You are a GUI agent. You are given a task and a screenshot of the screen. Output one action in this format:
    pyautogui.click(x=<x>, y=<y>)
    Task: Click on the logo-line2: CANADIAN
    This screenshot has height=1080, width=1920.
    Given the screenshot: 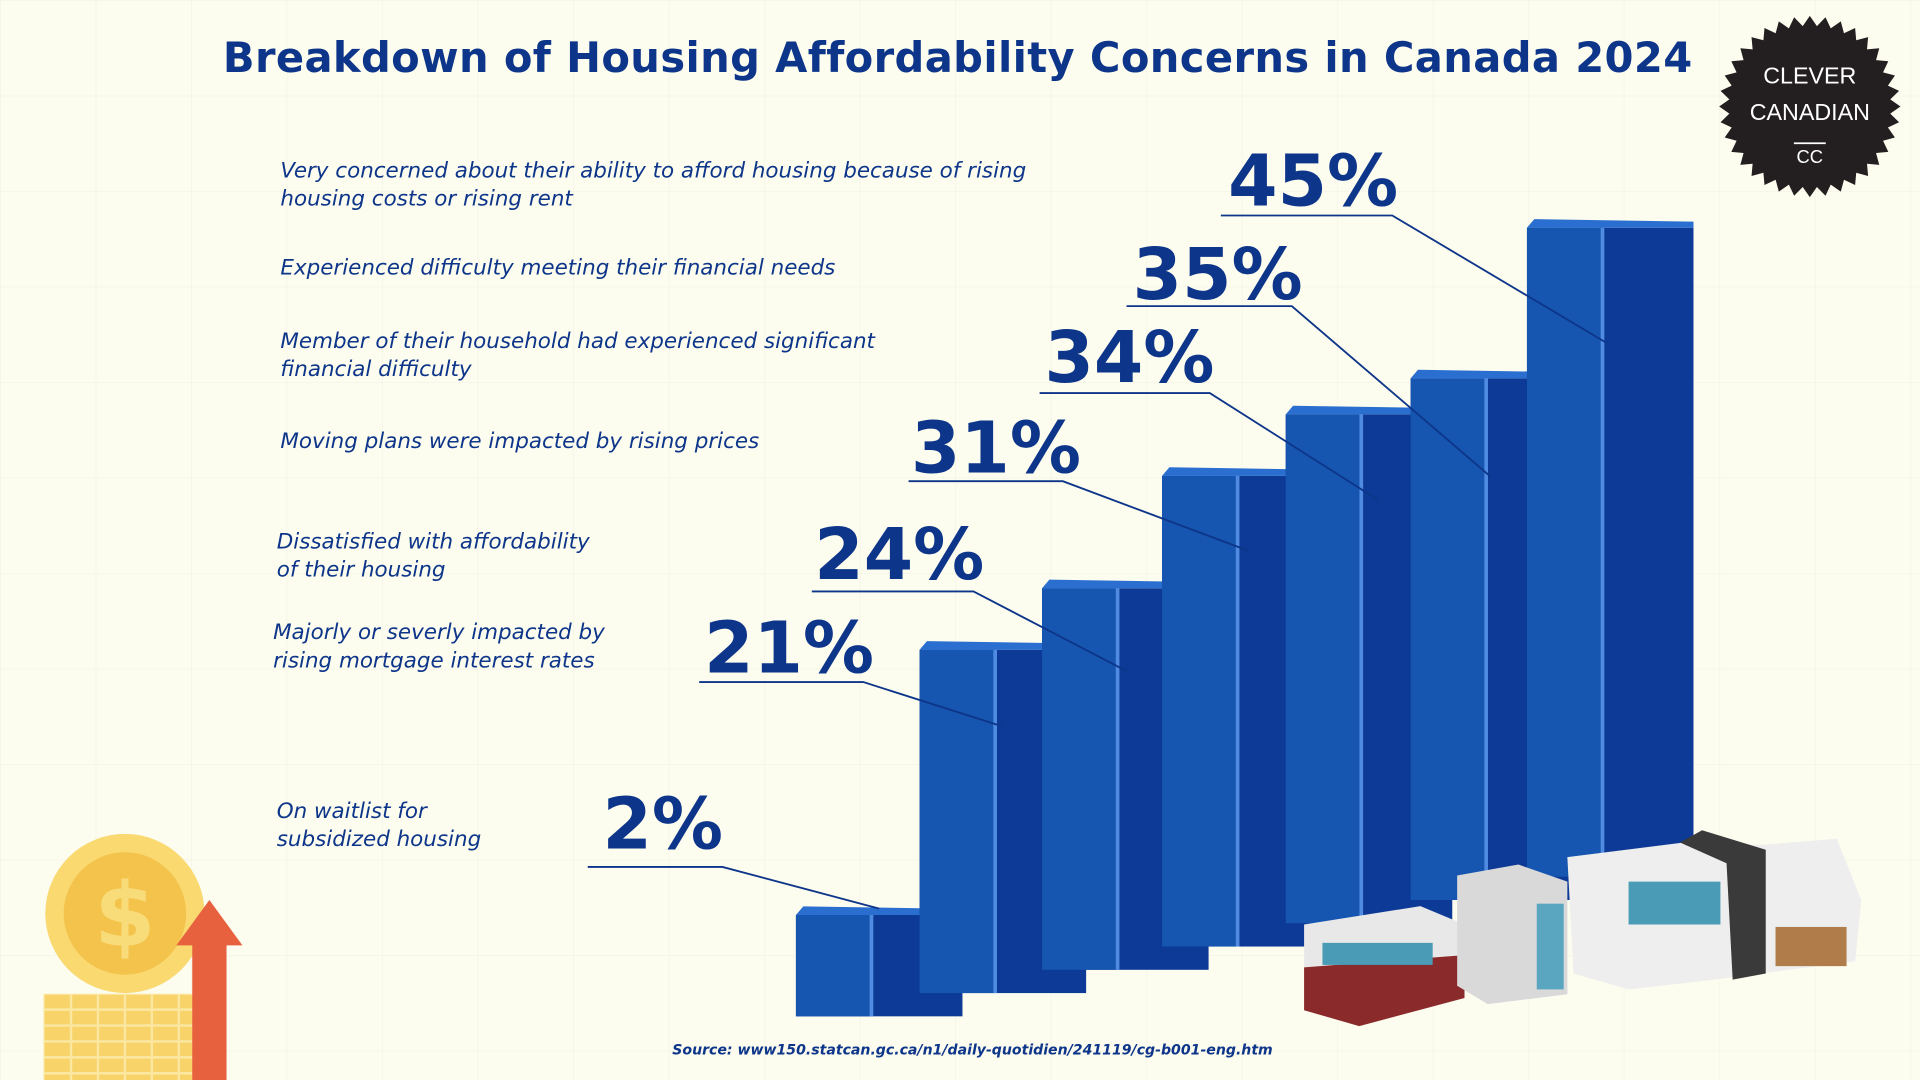 What is the action you would take?
    pyautogui.click(x=1809, y=113)
    